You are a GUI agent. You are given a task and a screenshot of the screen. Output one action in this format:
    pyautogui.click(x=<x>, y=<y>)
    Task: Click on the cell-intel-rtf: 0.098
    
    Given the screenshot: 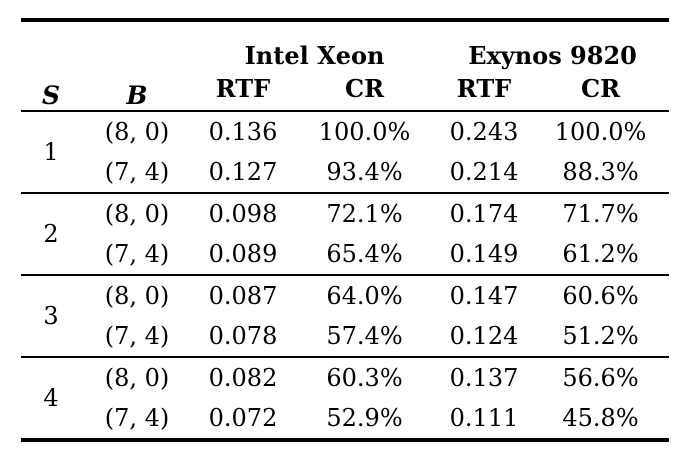 What is the action you would take?
    pyautogui.click(x=243, y=214)
    